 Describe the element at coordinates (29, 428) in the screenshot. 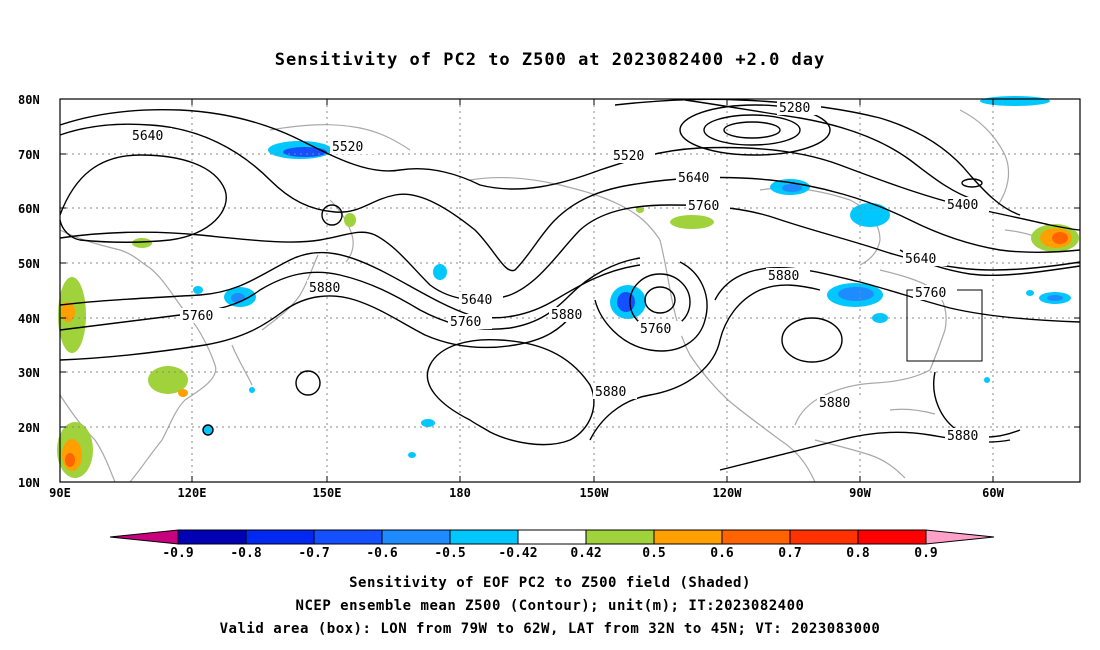

I see `lat-label: 20N` at that location.